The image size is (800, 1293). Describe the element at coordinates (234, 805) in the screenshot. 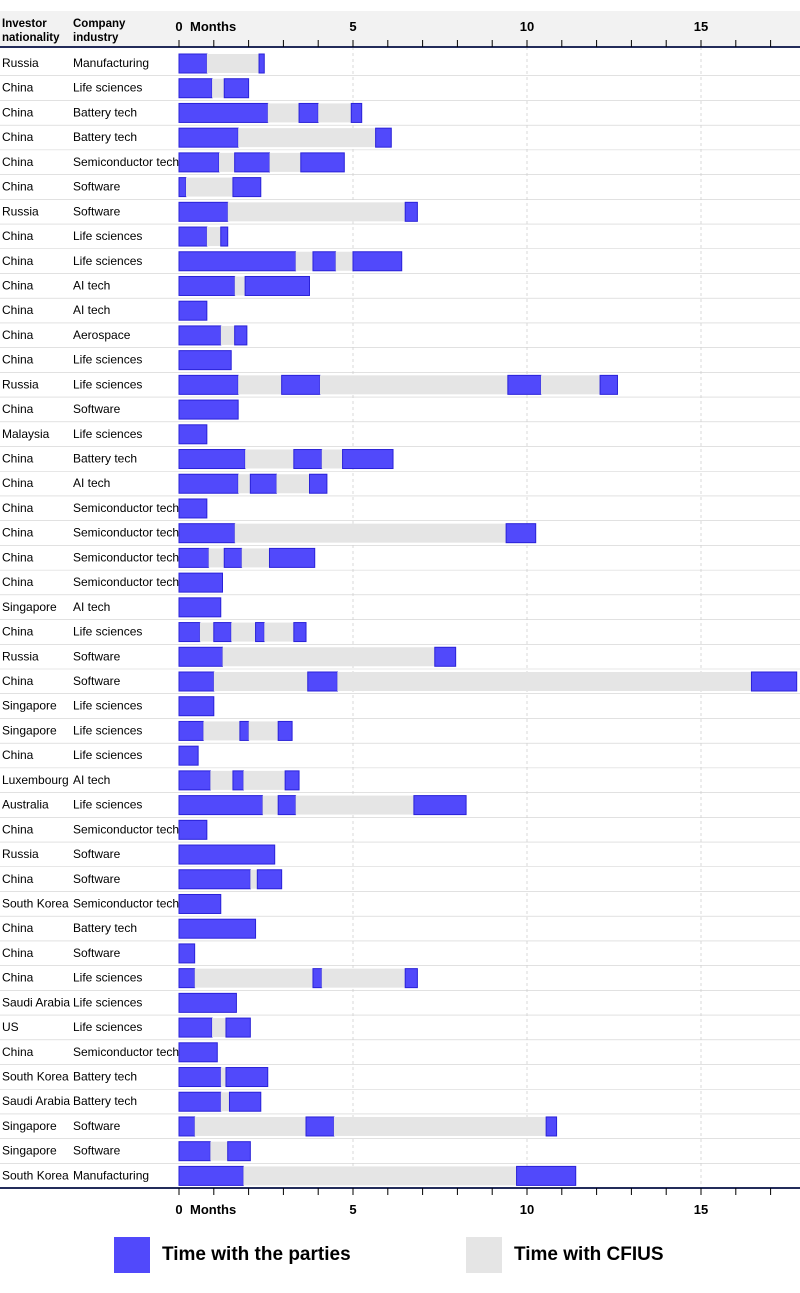

I see `chart-row: Australia Life sciences` at that location.